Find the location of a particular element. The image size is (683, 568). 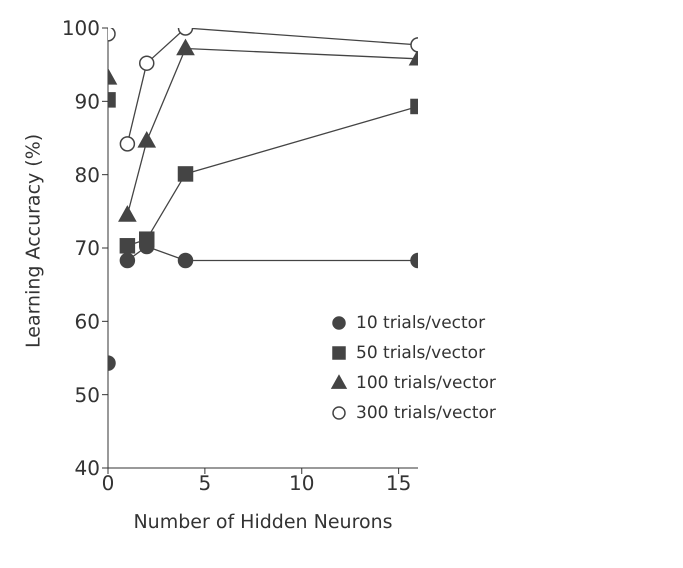

y-tick-label: 100 is located at coordinates (81, 28).